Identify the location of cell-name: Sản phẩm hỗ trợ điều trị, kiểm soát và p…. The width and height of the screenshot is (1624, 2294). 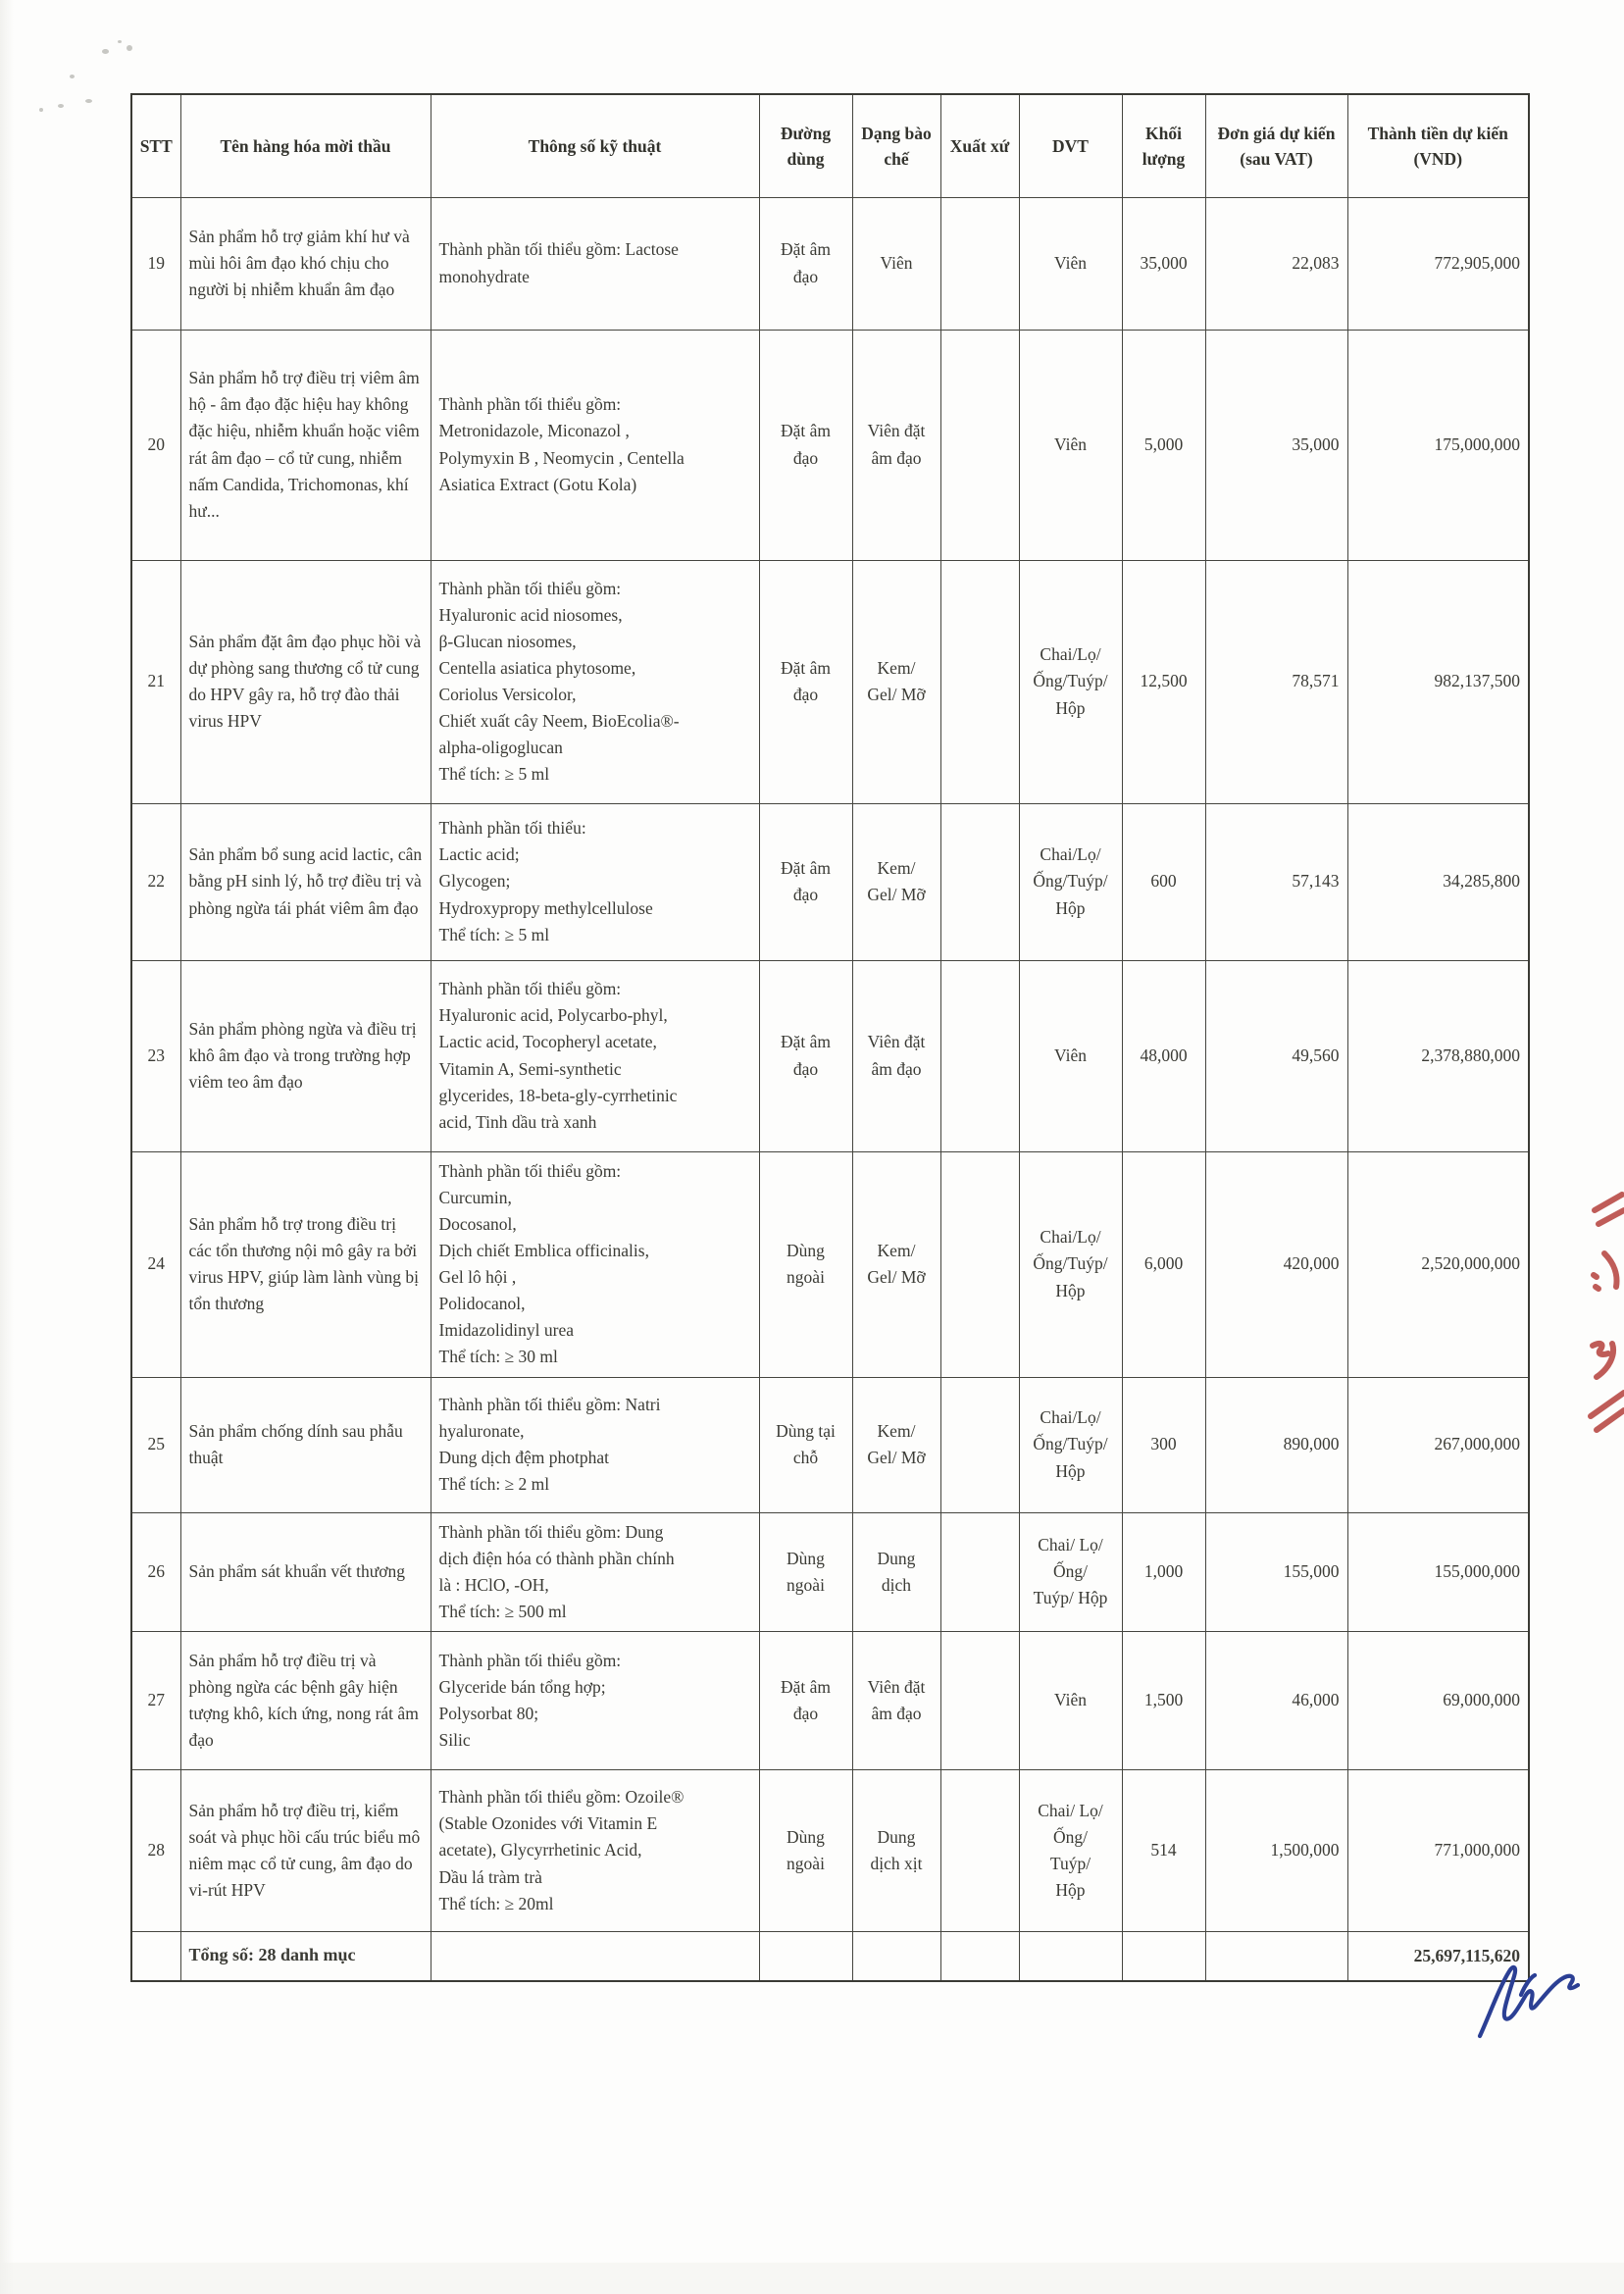
(305, 1850).